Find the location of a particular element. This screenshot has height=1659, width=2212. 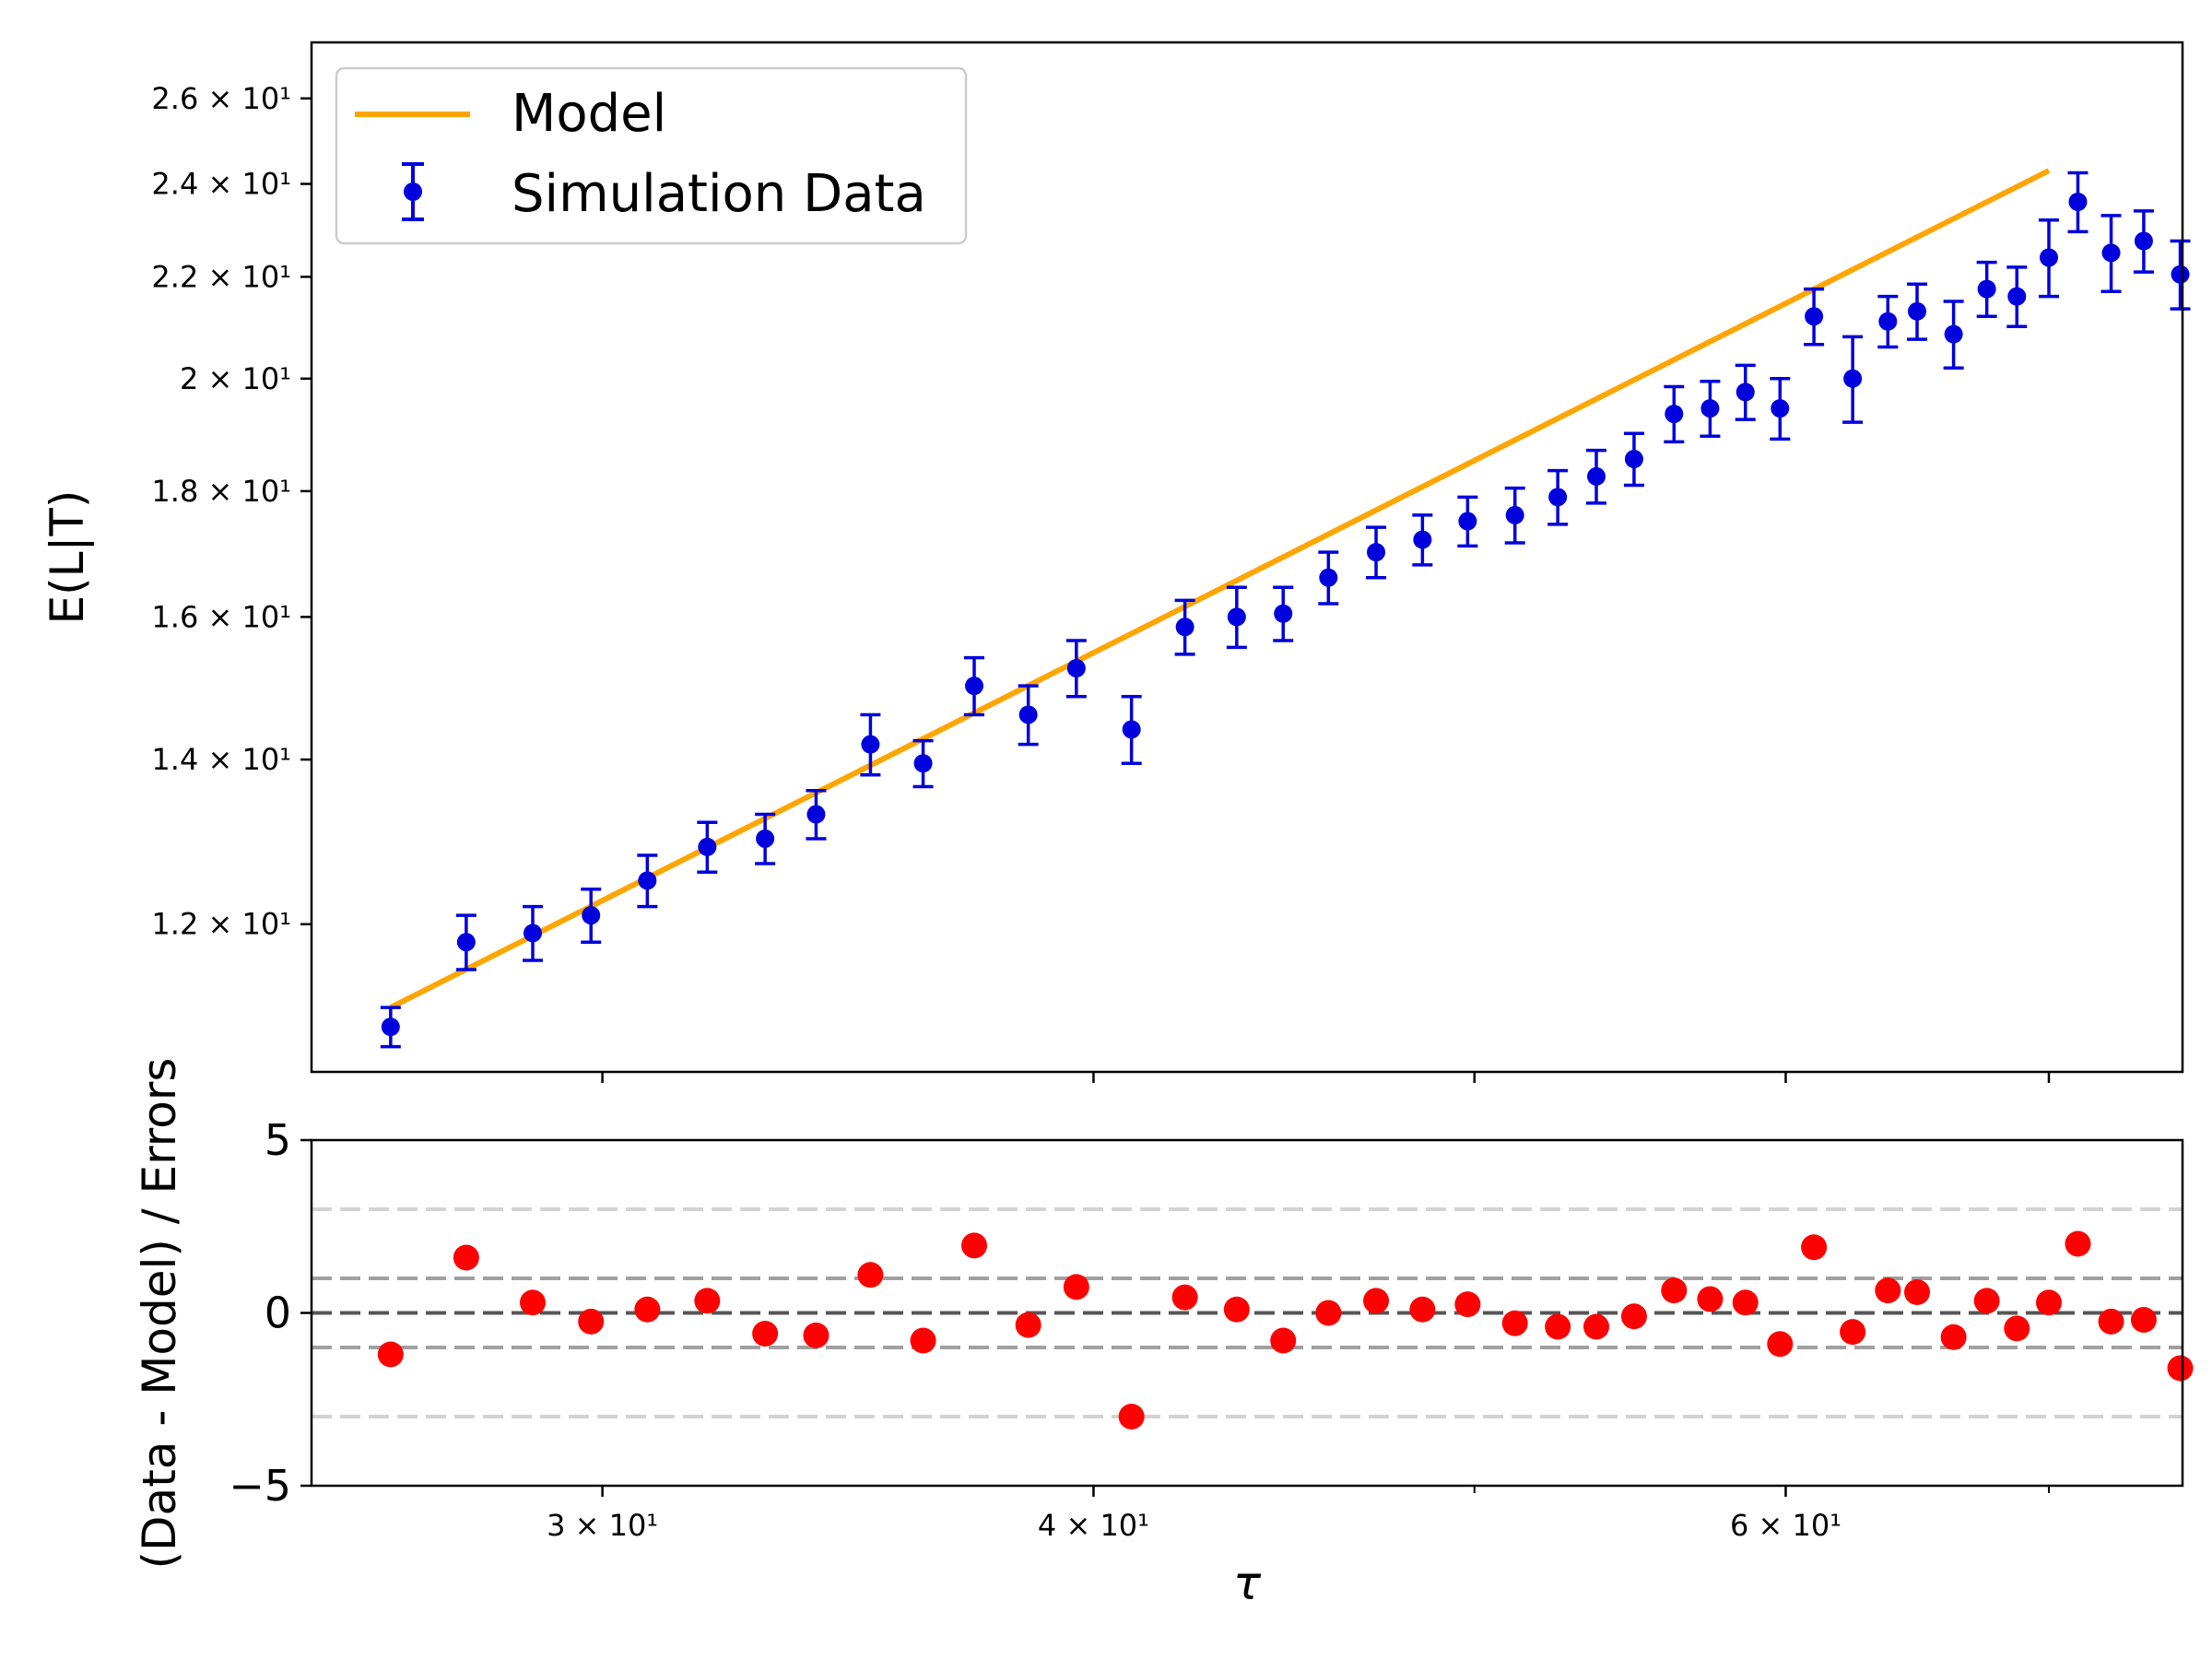

y-tick-label: 1.8 × 10¹ is located at coordinates (221, 491).